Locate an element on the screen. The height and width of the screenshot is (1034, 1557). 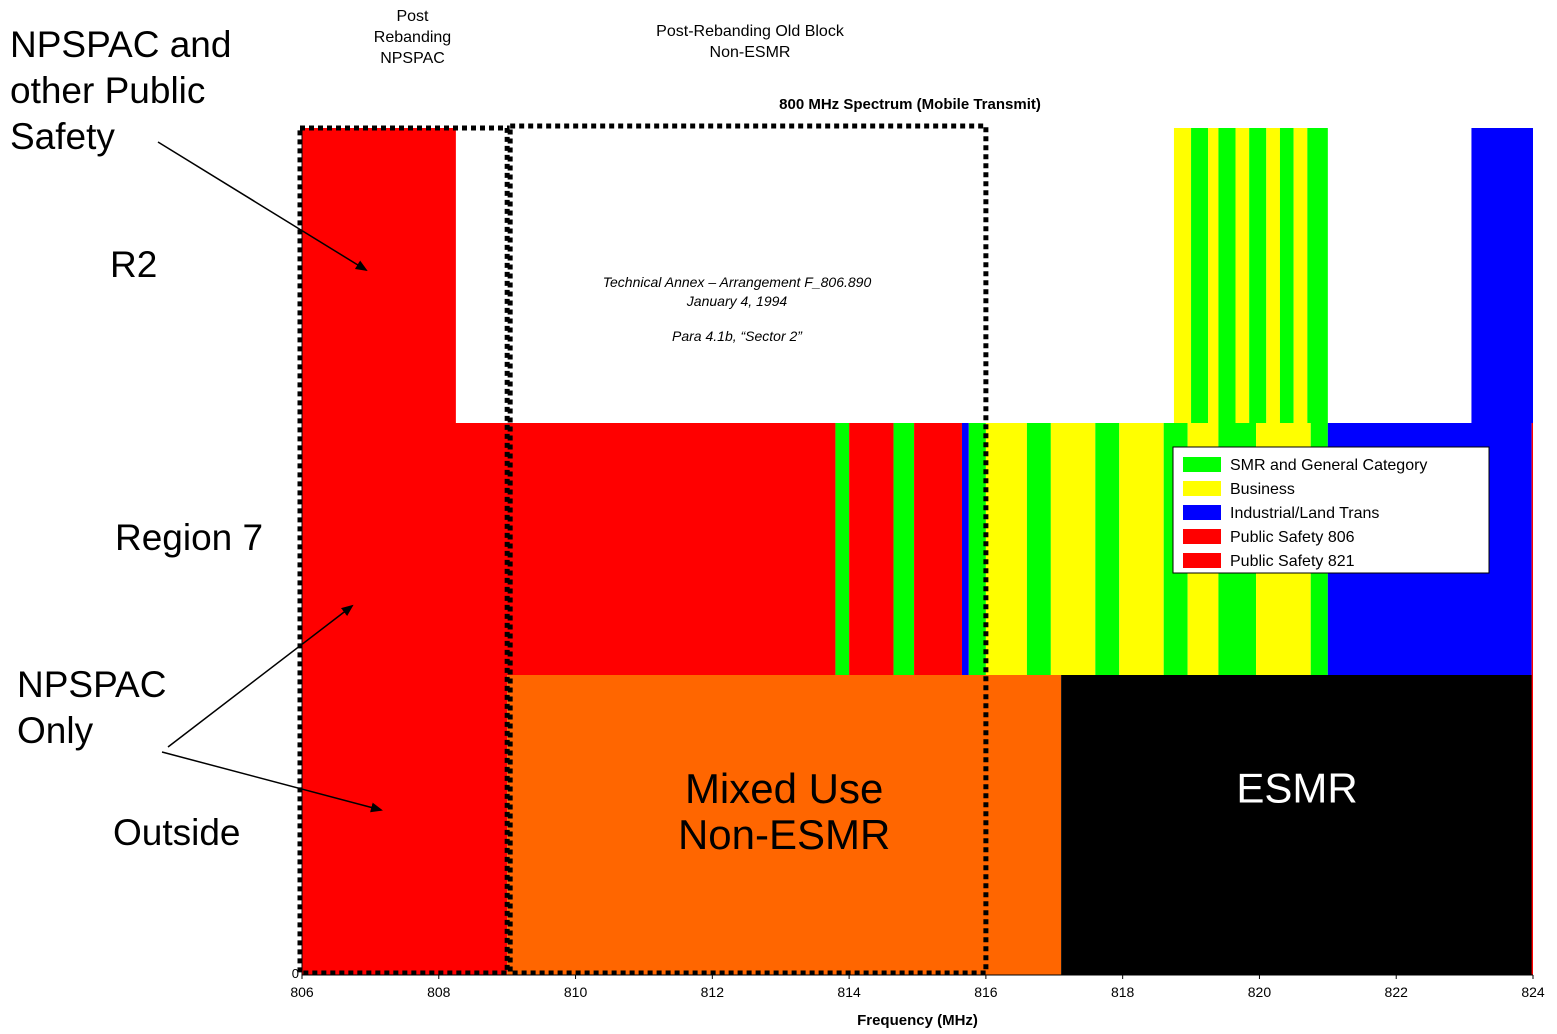
legend-swatch-smr-and-general-category is located at coordinates (1202, 464).